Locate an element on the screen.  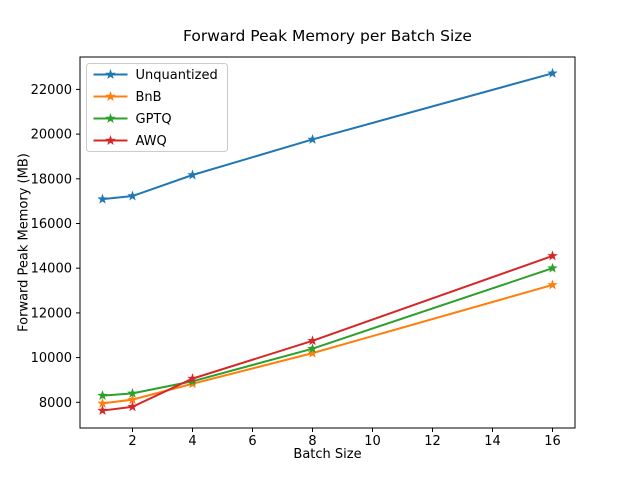
x-tick-label: 6 is located at coordinates (252, 441).